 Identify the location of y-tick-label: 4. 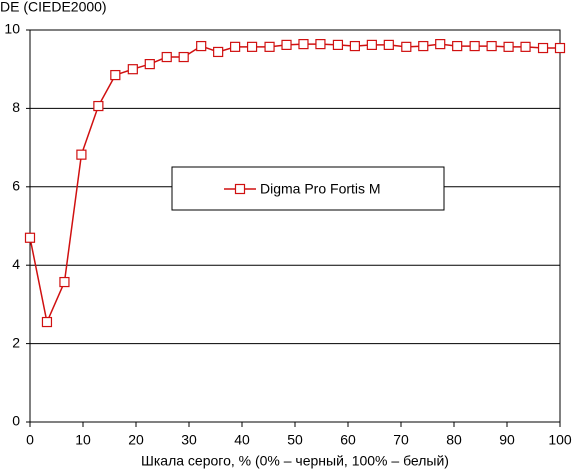
(16, 264).